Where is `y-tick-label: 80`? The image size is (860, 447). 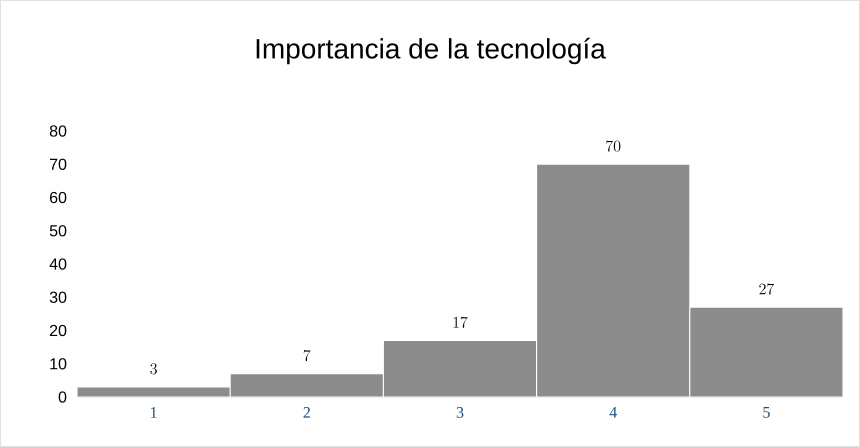
y-tick-label: 80 is located at coordinates (58, 131).